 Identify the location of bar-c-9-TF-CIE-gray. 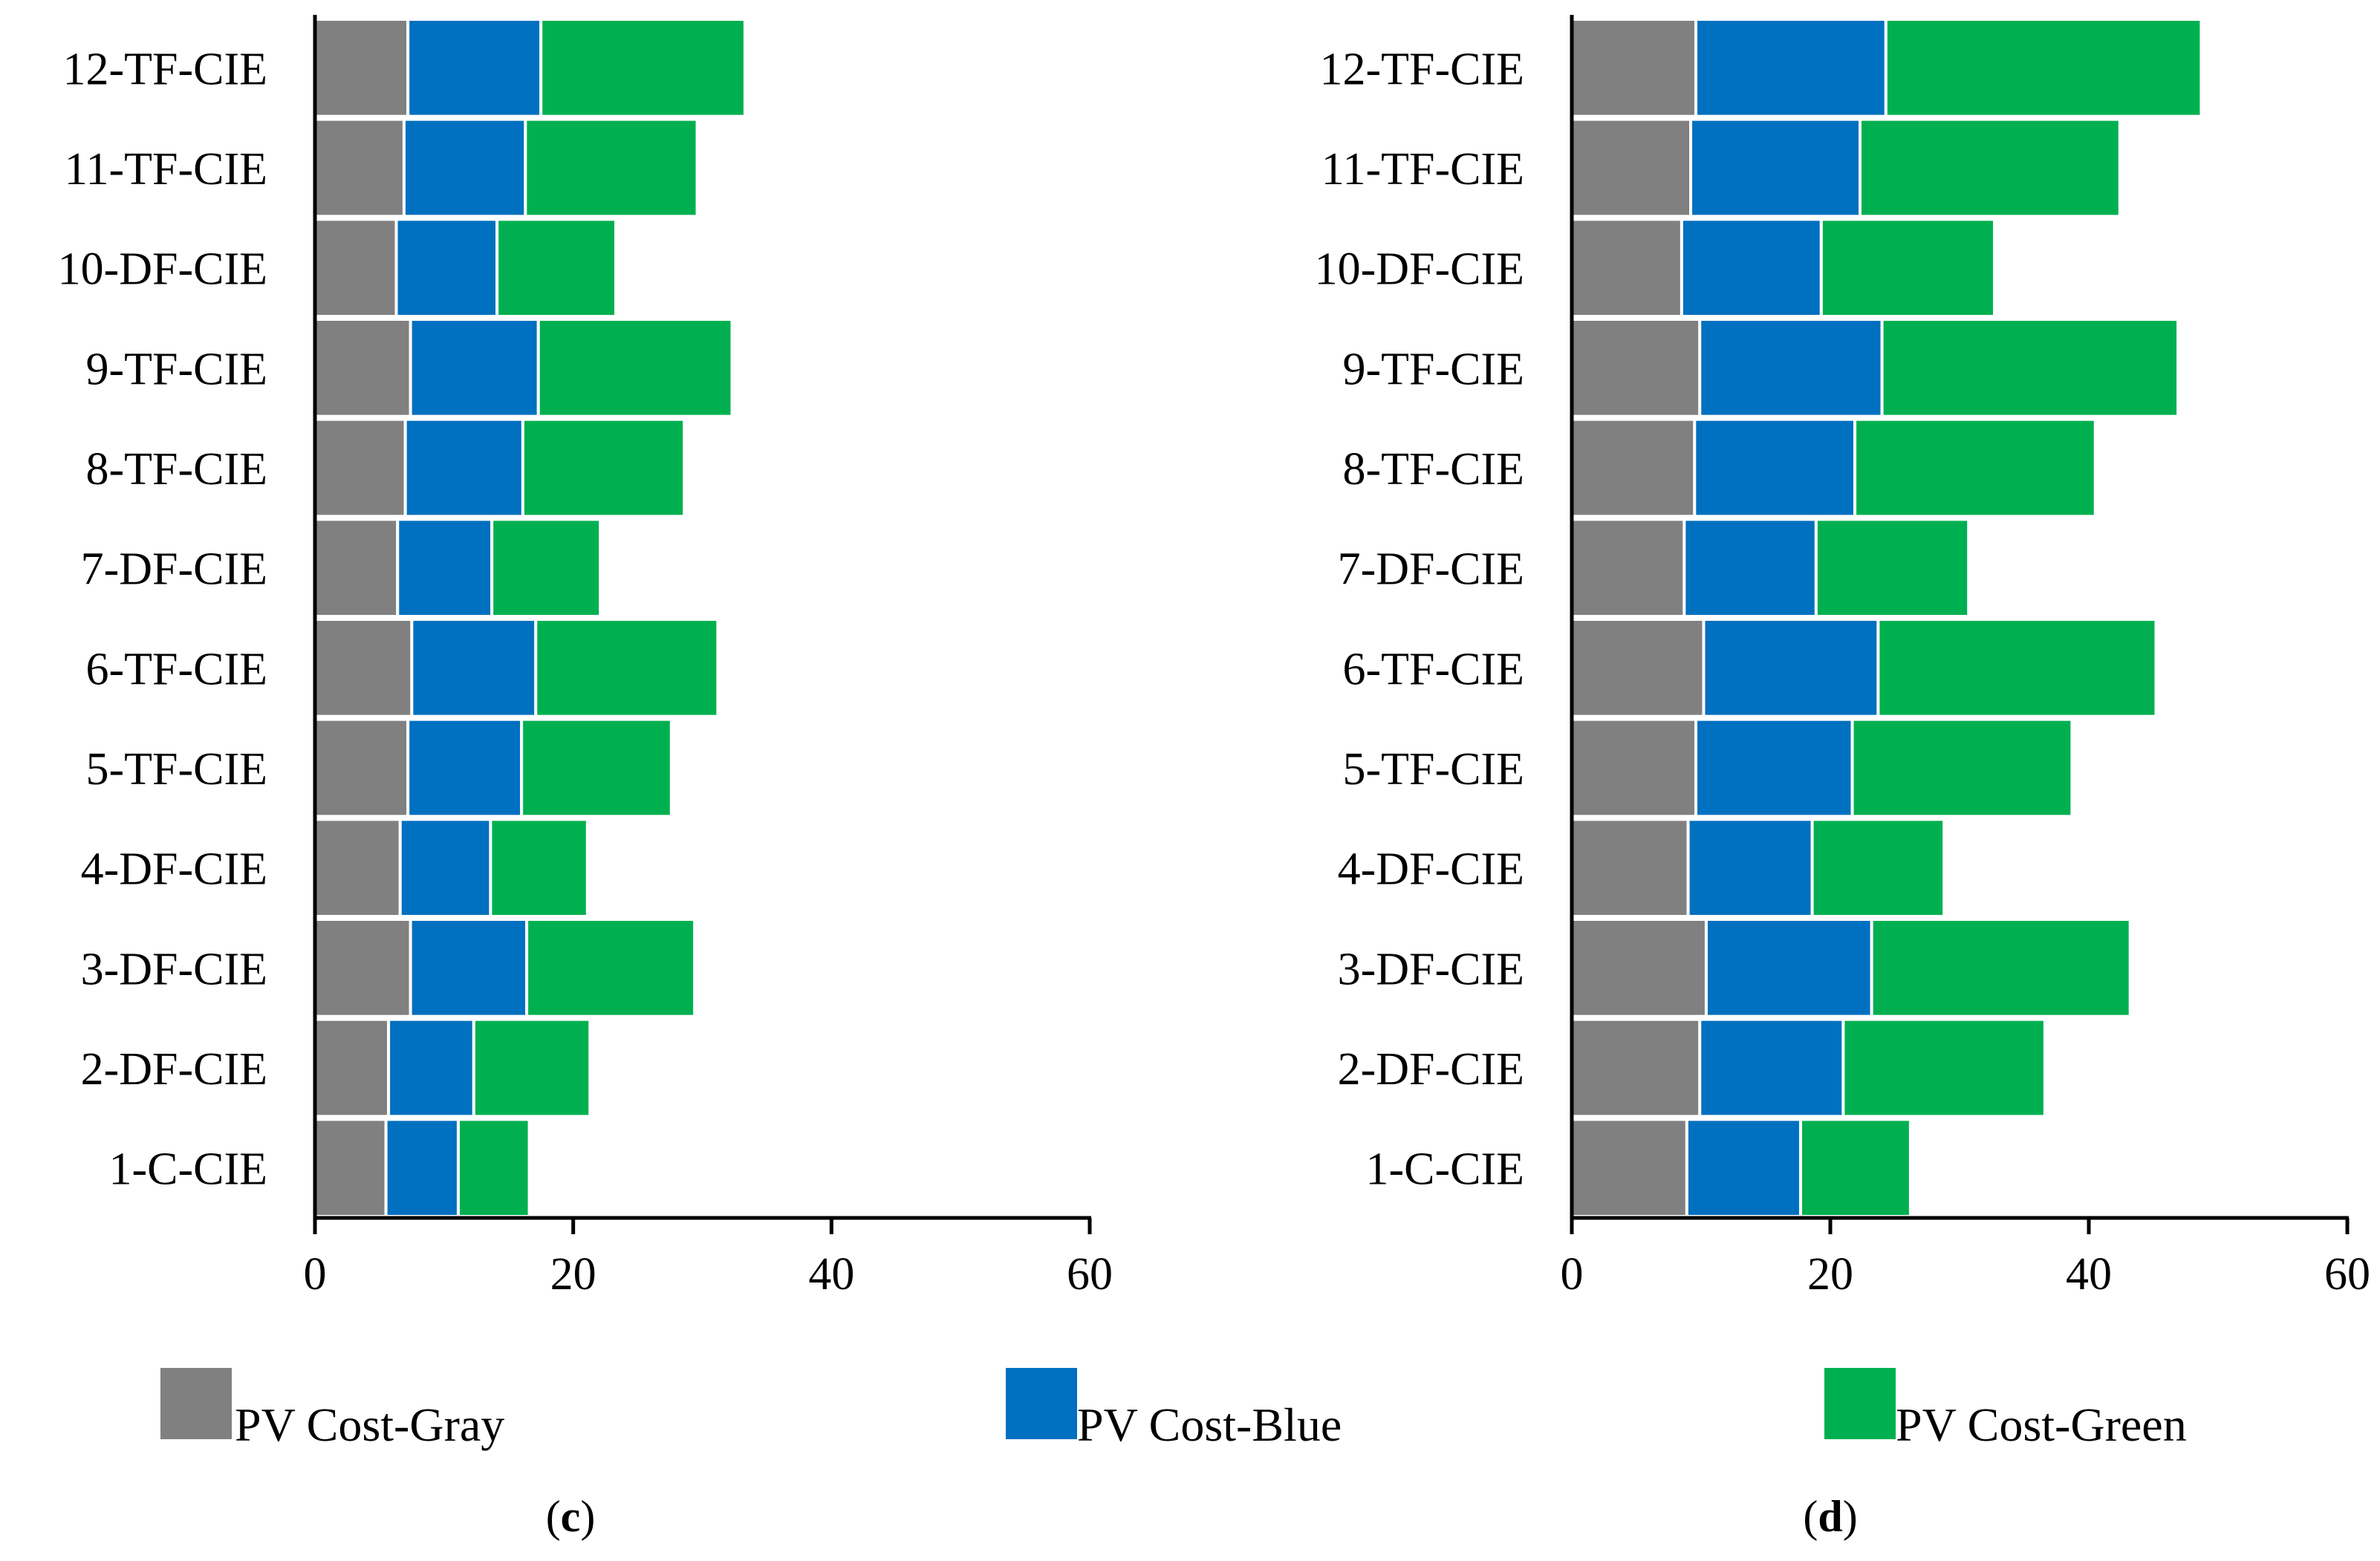
(362, 368).